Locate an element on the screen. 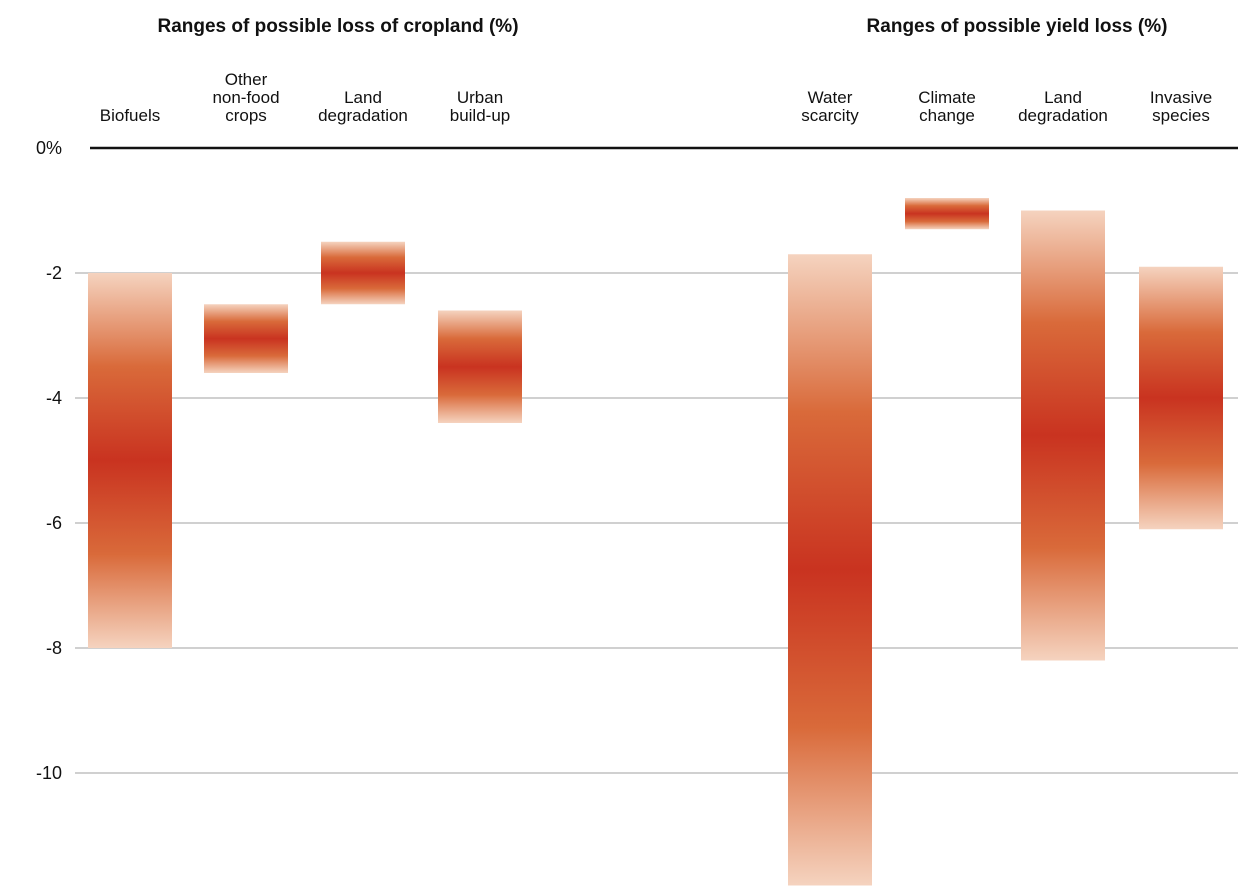  category-label: Other is located at coordinates (246, 79).